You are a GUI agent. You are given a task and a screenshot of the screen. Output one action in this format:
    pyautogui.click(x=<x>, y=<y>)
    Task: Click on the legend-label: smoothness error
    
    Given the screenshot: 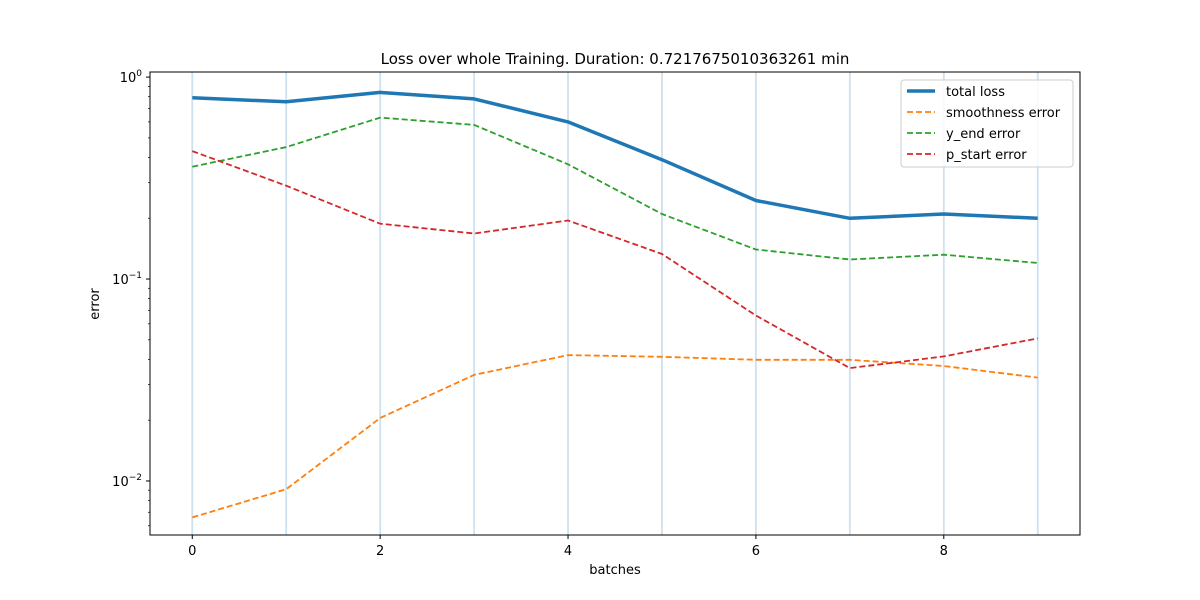 What is the action you would take?
    pyautogui.click(x=1003, y=113)
    